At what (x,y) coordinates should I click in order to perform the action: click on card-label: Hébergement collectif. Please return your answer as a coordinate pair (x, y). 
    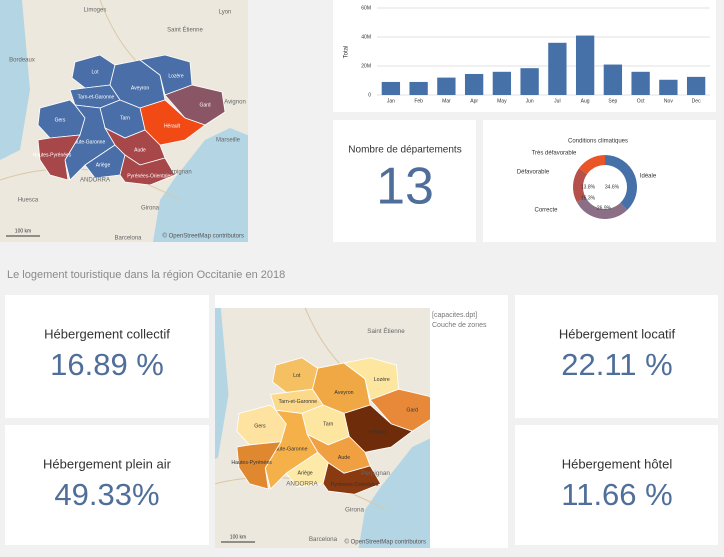
    Looking at the image, I should click on (107, 333).